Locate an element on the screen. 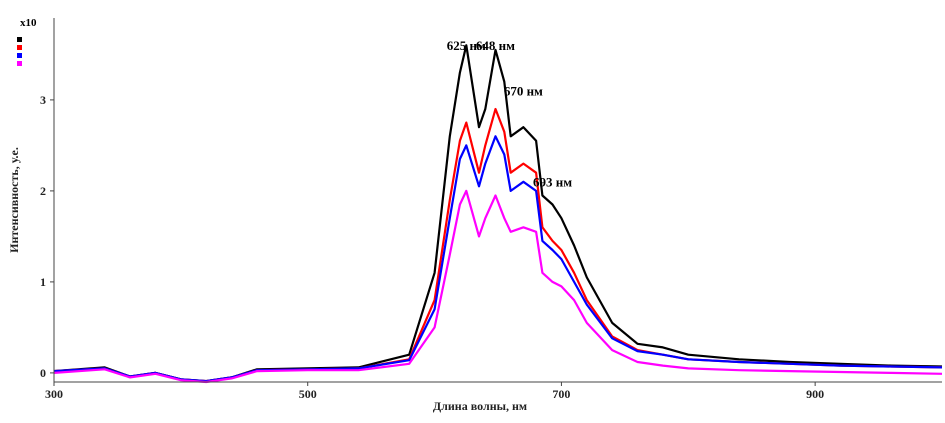 This screenshot has height=423, width=945. x-tick-label: 500 is located at coordinates (308, 394).